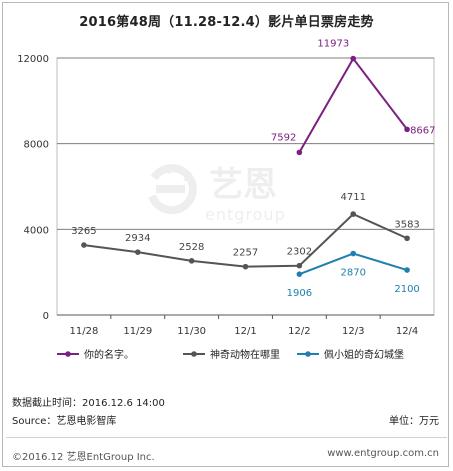 Image resolution: width=453 pixels, height=471 pixels. I want to click on watermark-logo: 艺恩 entgroup, so click(217, 194).